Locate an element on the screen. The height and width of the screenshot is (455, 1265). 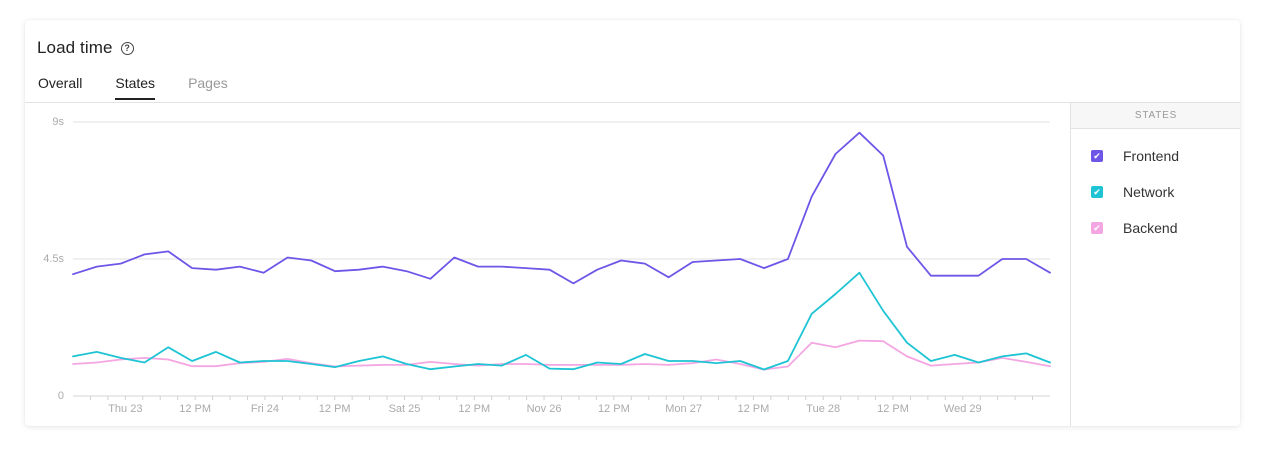
legend-header: STATES is located at coordinates (1155, 116).